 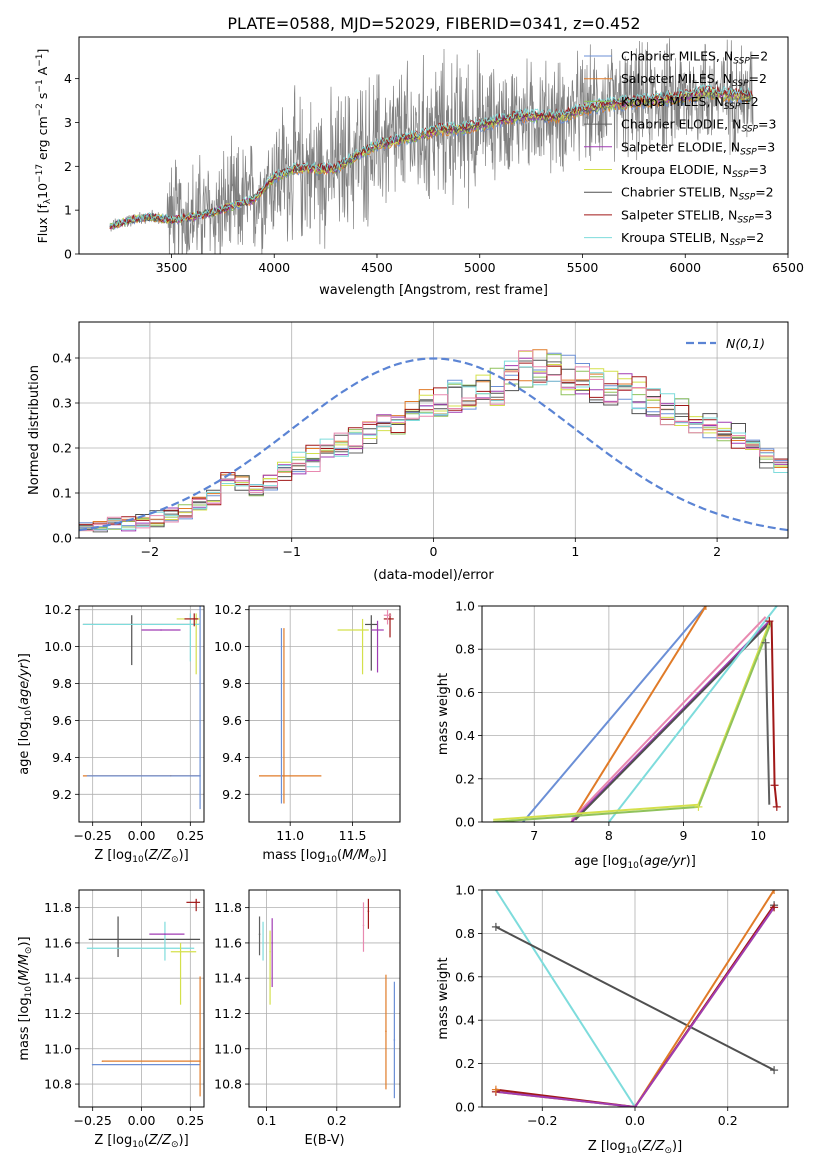 I want to click on y-axis-label: Normed distribution, so click(x=34, y=430).